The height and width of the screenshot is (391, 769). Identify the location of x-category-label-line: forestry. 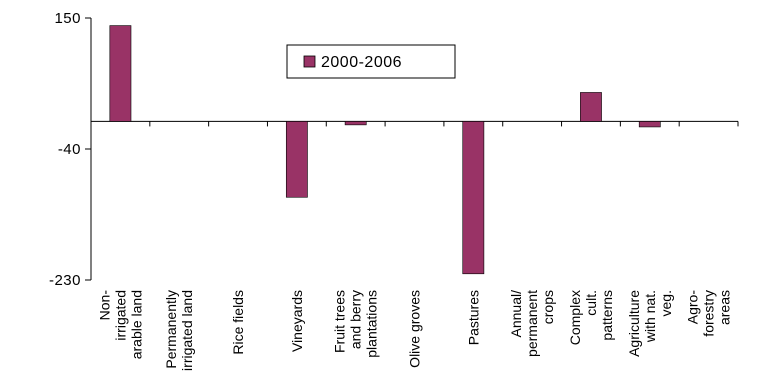
(709, 313).